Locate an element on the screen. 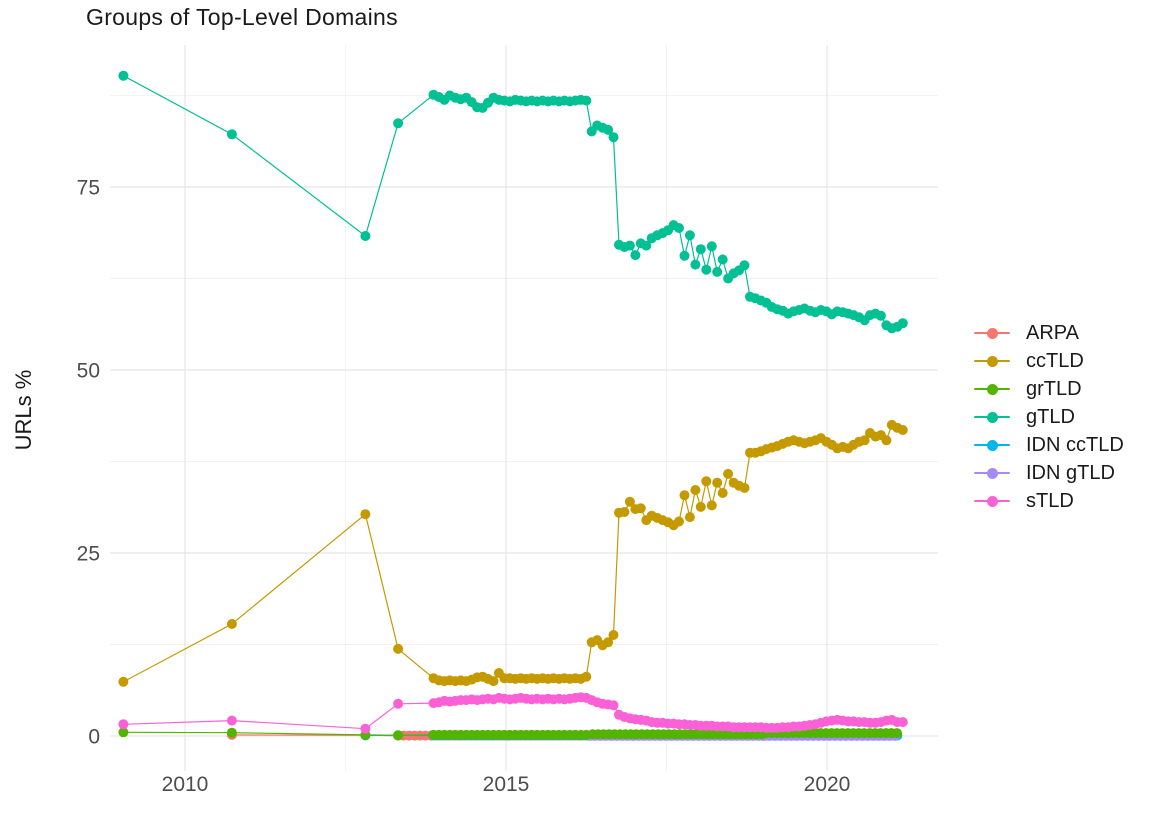 This screenshot has width=1164, height=827. svg-text: 0 is located at coordinates (94, 737).